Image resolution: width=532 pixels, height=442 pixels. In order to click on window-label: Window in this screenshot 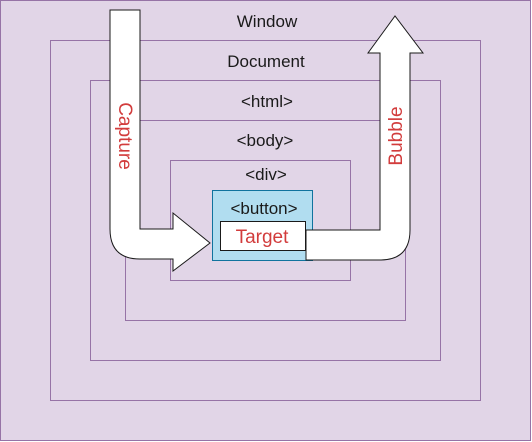, I will do `click(267, 21)`.